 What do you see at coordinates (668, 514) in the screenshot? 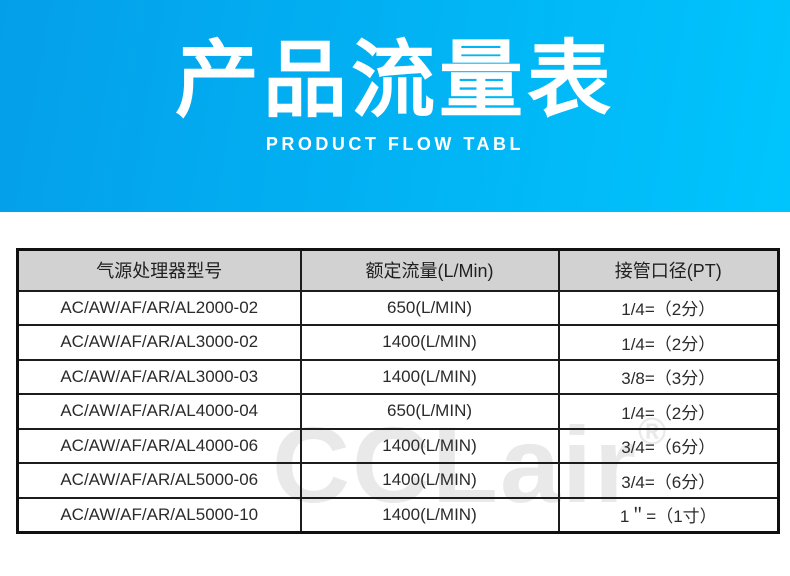
I see `cell-port-size: 1＂=（1寸）` at bounding box center [668, 514].